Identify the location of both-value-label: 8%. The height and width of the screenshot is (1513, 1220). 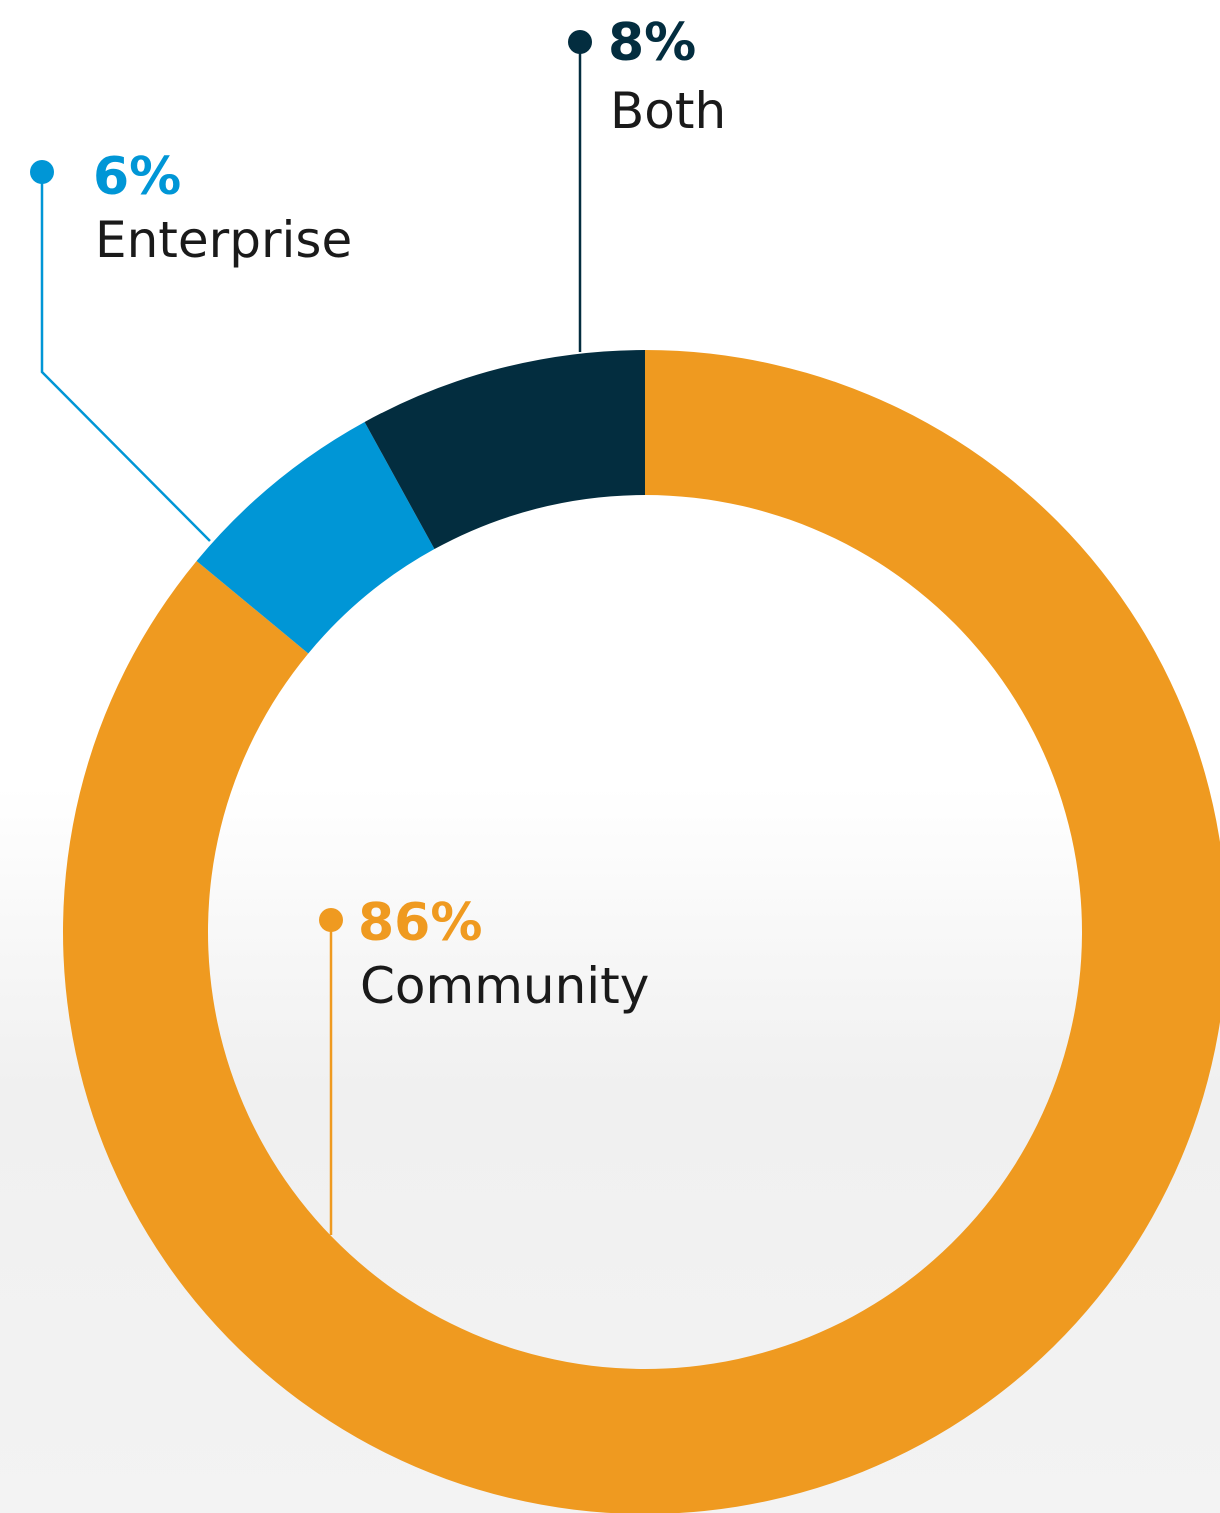
(652, 43).